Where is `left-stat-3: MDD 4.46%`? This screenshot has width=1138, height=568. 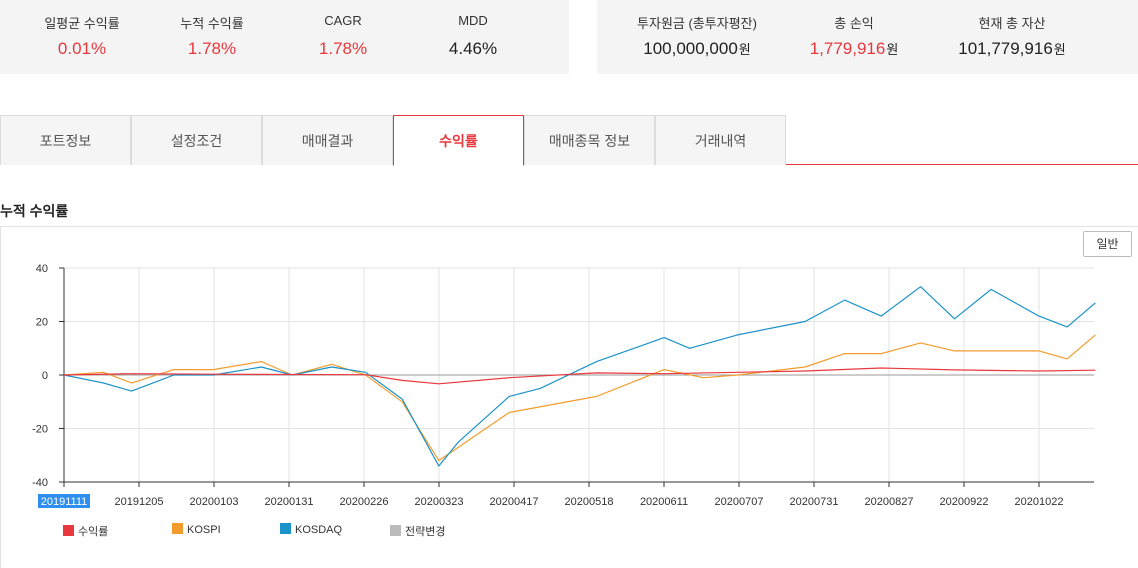
left-stat-3: MDD 4.46% is located at coordinates (473, 37).